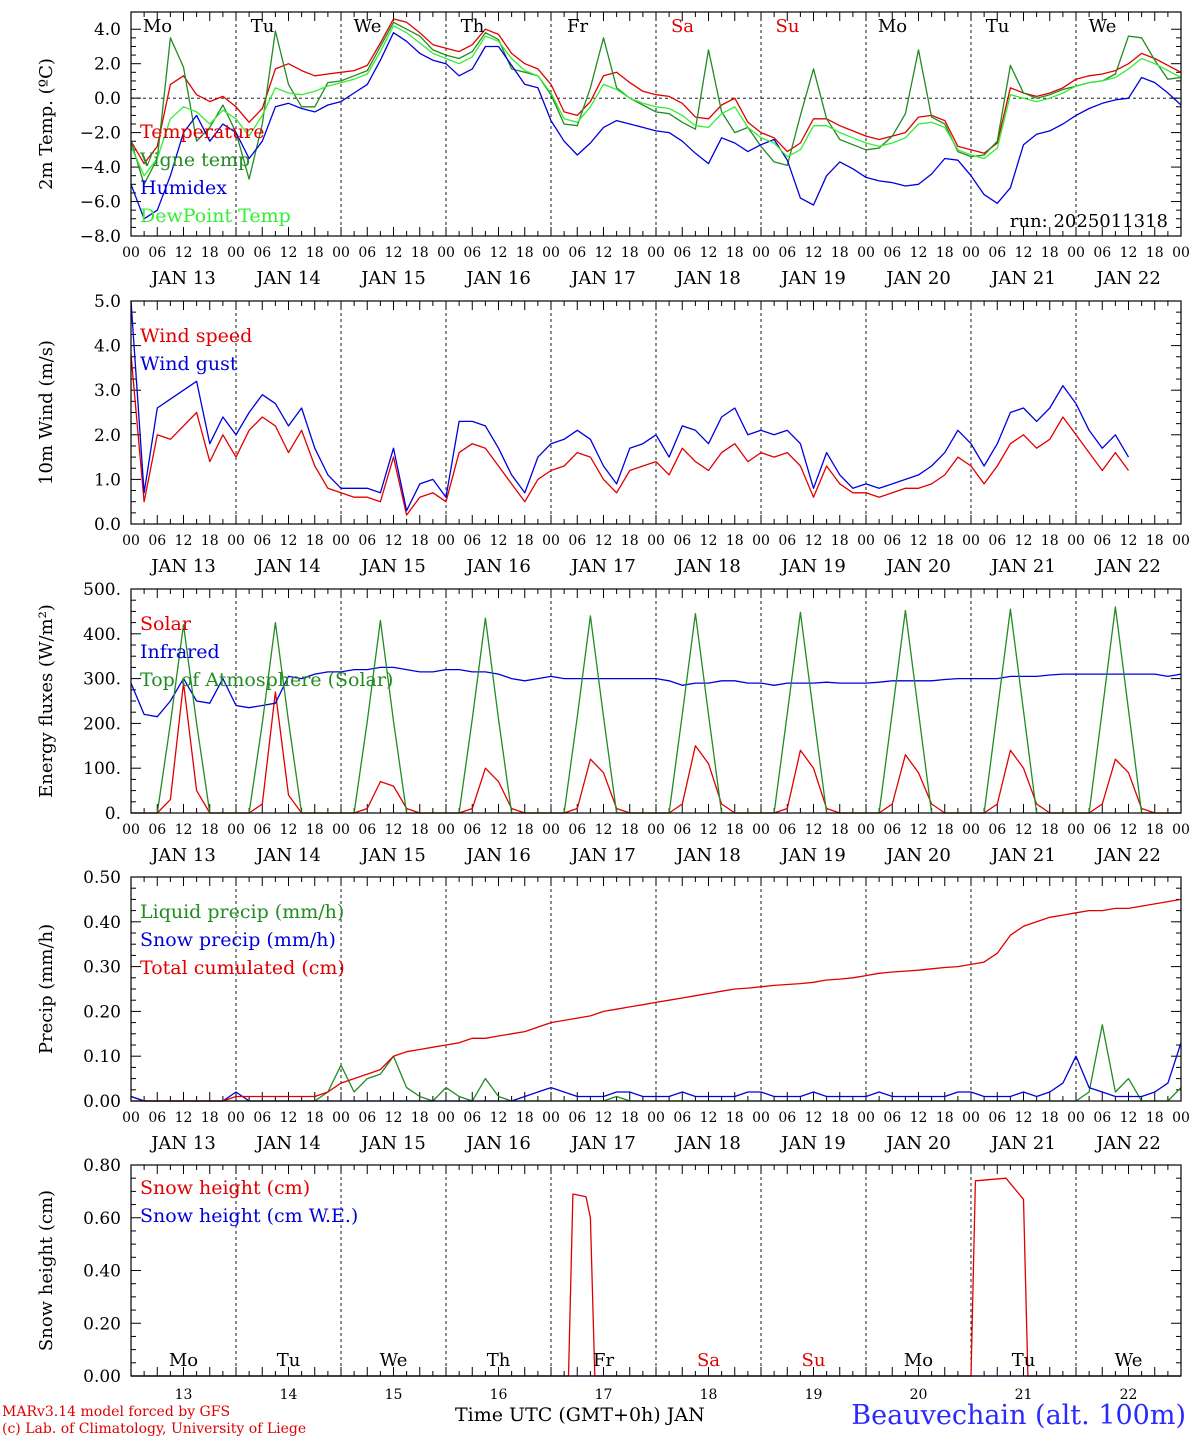 The image size is (1194, 1440). Describe the element at coordinates (656, 412) in the screenshot. I see `plot-frame` at that location.